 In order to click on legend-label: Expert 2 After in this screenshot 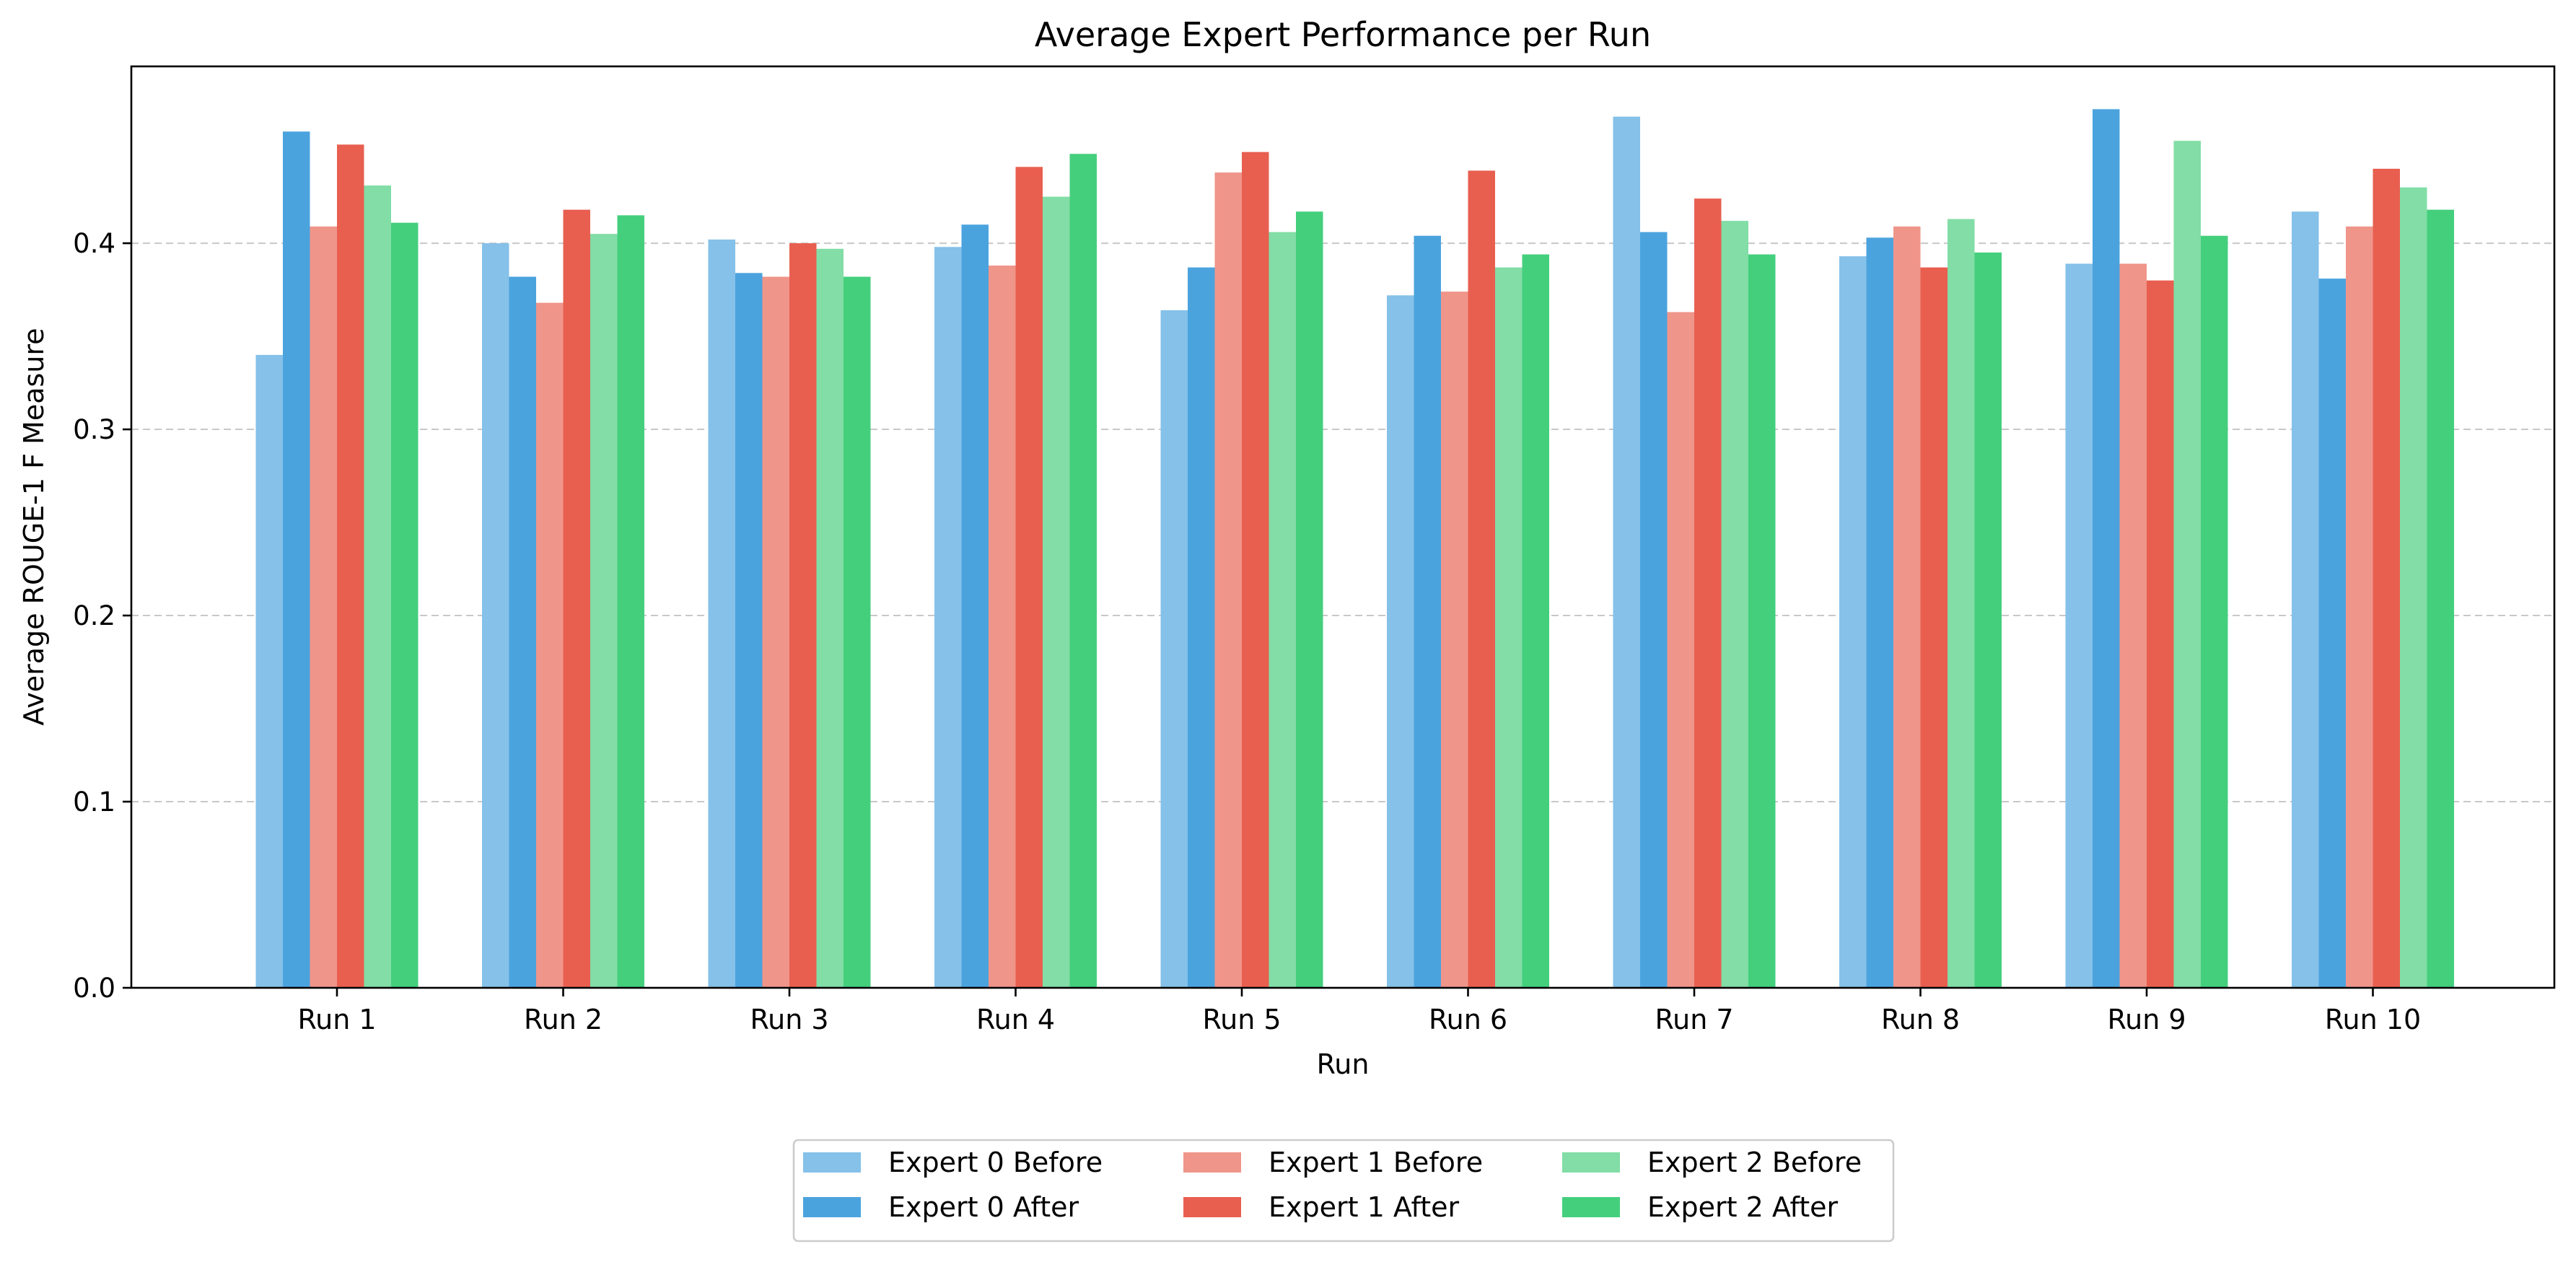, I will do `click(1742, 1207)`.